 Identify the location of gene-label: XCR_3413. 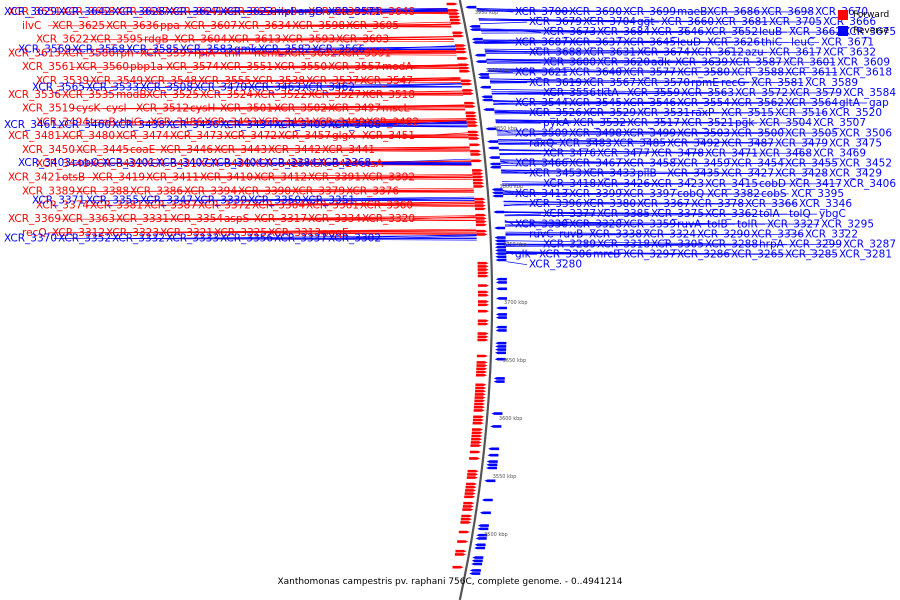
(541, 194).